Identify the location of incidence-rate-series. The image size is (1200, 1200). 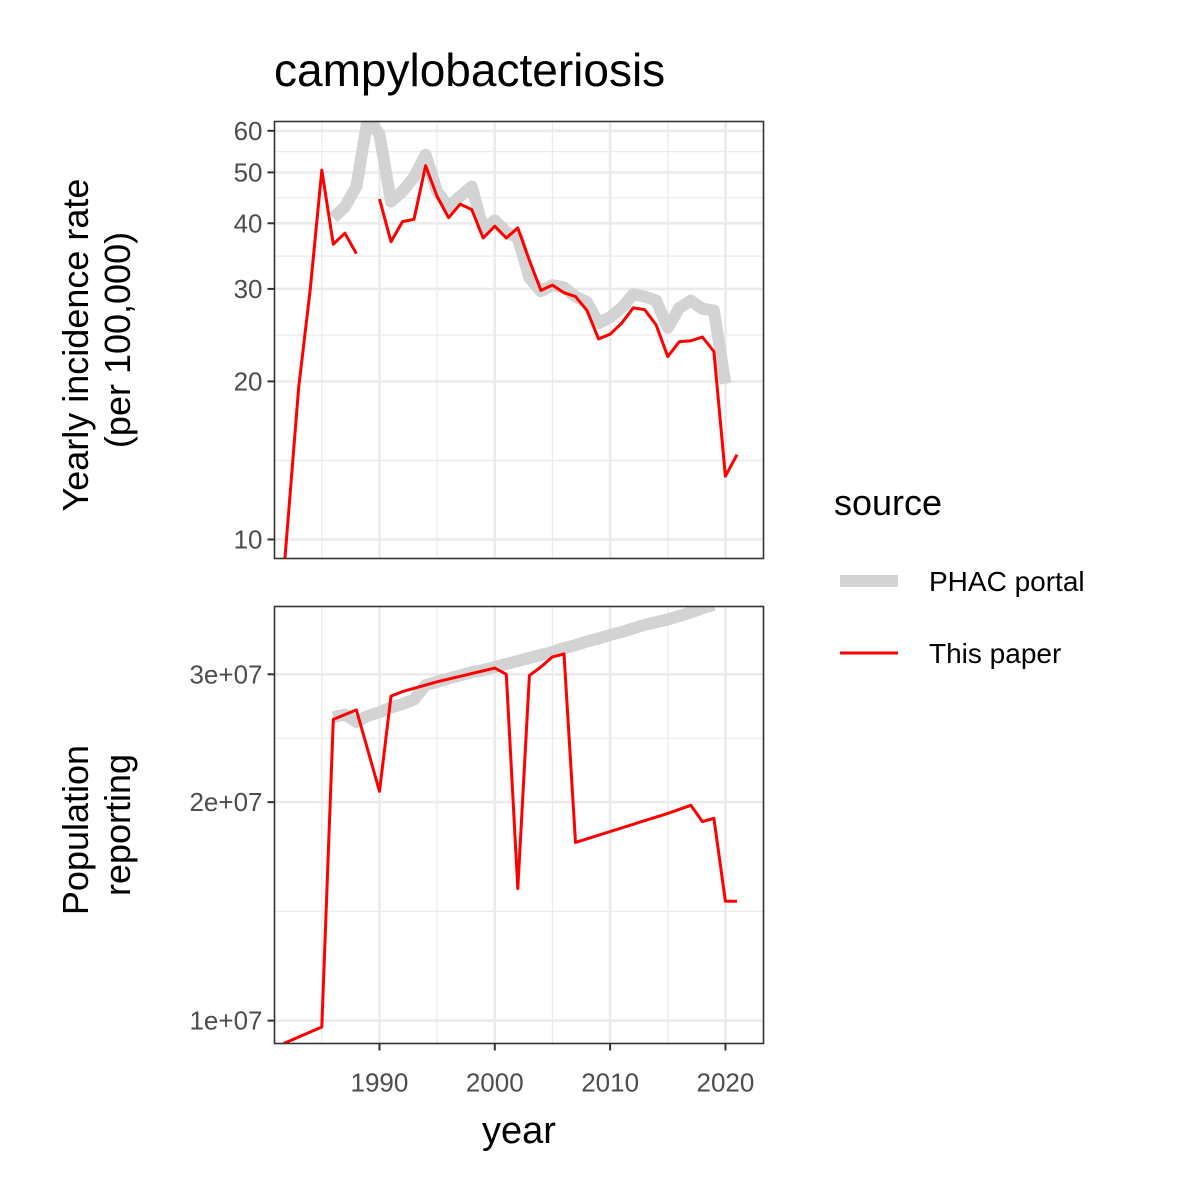
(511, 340).